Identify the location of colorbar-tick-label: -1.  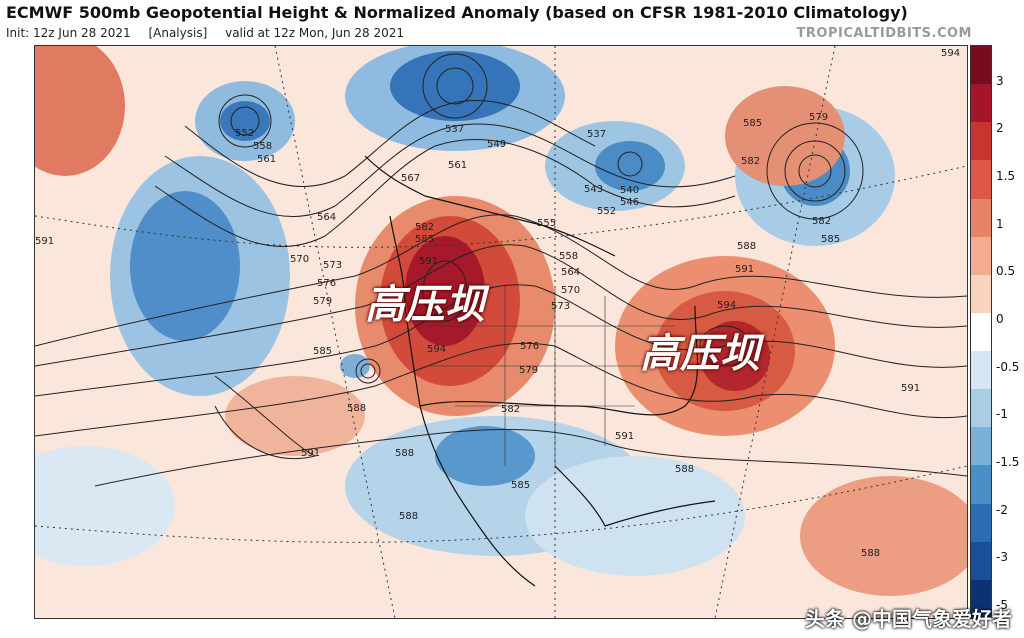
(1002, 414).